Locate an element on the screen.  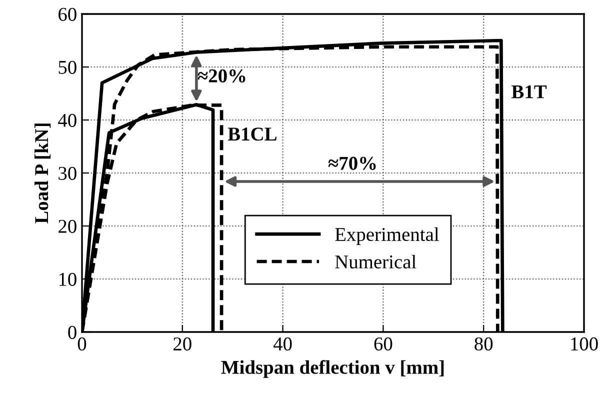
x-axis-title: Midspan deflection v [mm] is located at coordinates (332, 369).